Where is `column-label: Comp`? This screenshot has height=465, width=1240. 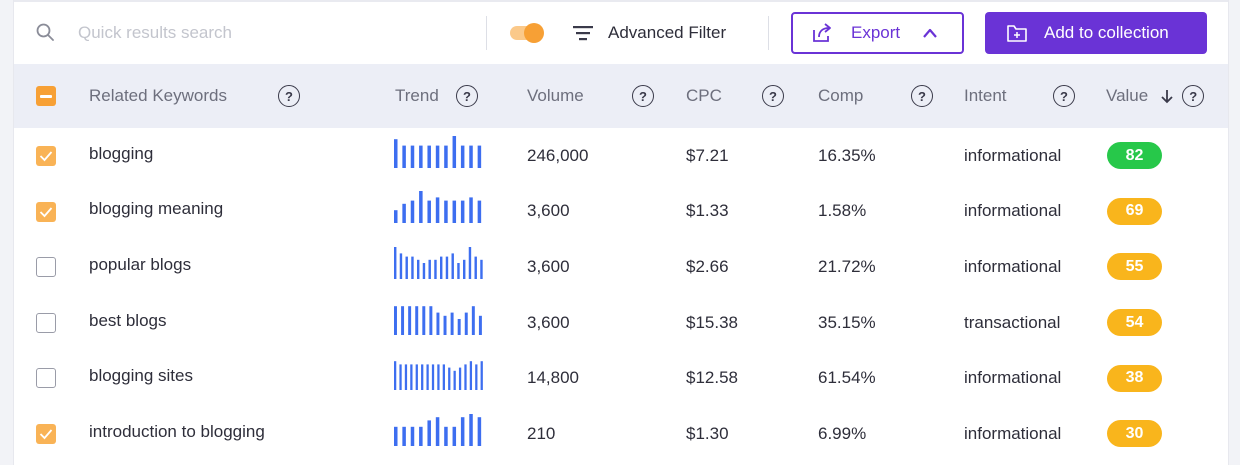
column-label: Comp is located at coordinates (841, 95).